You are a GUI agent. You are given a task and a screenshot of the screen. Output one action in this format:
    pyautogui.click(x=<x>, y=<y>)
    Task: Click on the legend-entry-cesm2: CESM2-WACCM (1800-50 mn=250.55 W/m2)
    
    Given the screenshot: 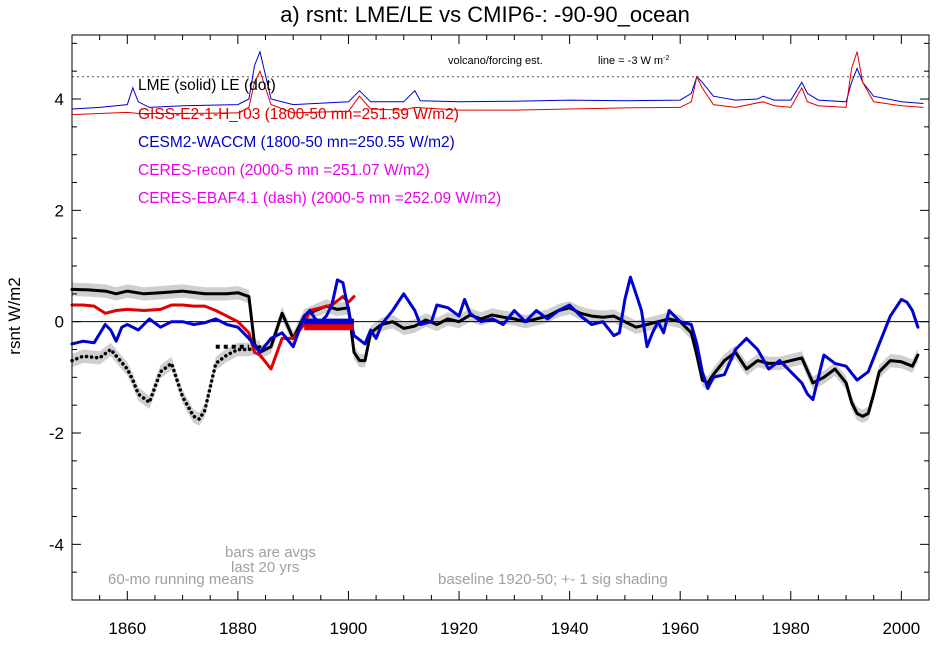 What is the action you would take?
    pyautogui.click(x=296, y=142)
    